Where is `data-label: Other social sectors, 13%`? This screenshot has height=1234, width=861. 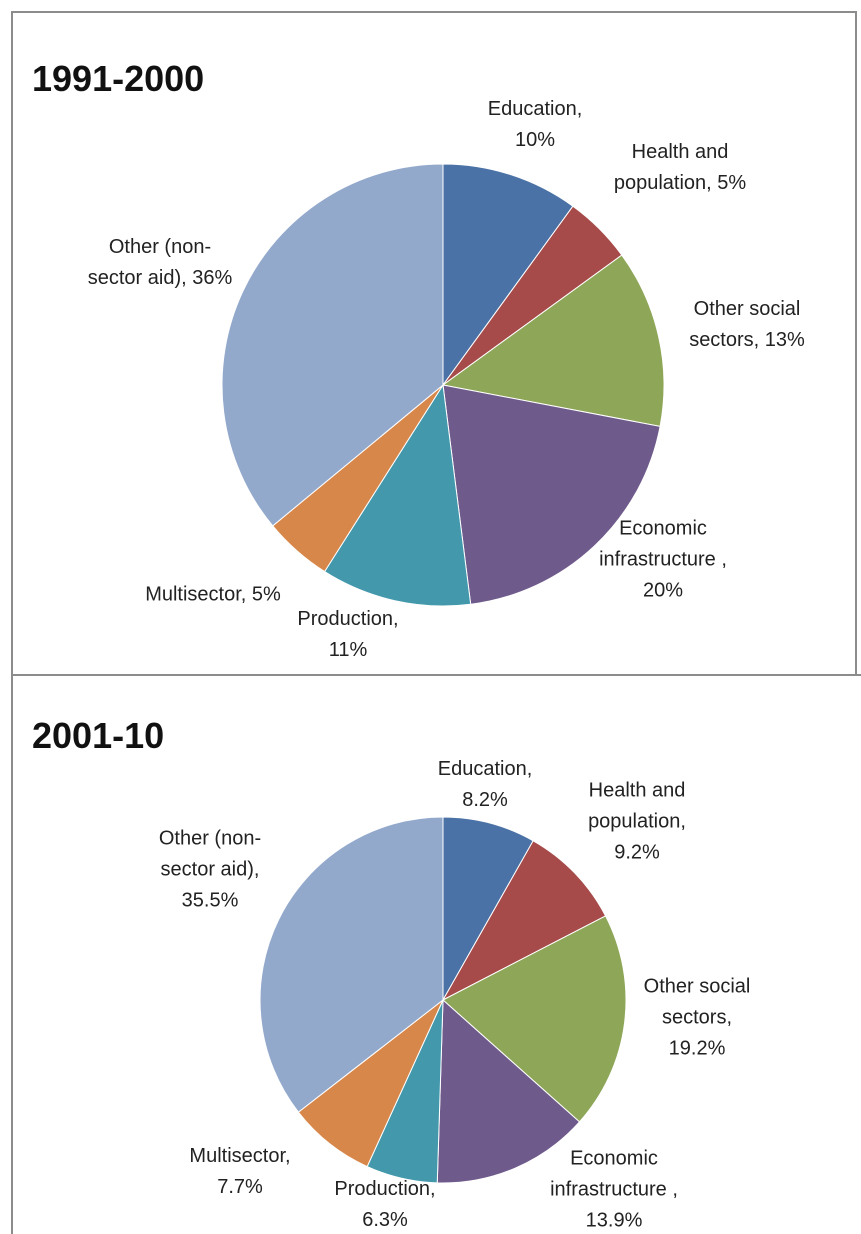 data-label: Other social sectors, 13% is located at coordinates (747, 325).